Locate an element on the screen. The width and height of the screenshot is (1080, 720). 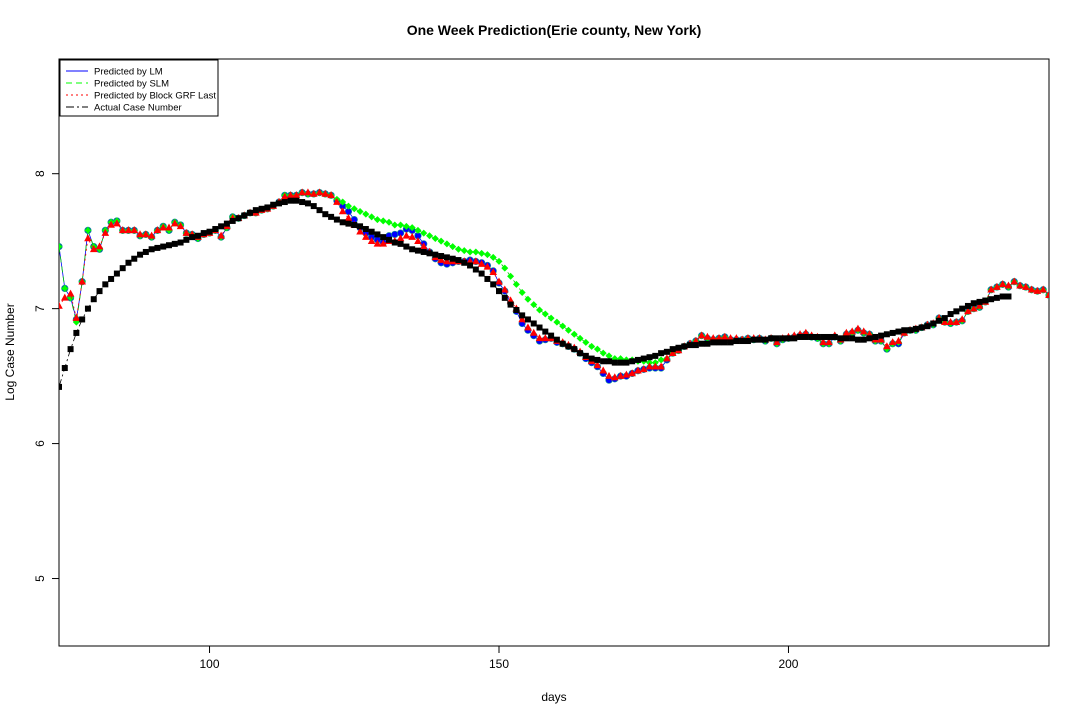
x-tick-label: 200 is located at coordinates (788, 664).